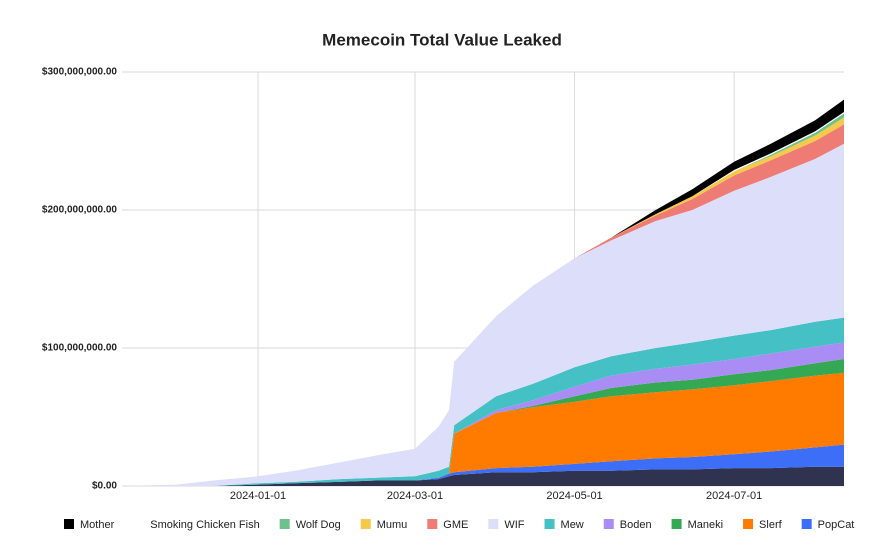 Image resolution: width=872 pixels, height=560 pixels. Describe the element at coordinates (80, 72) in the screenshot. I see `y-tick-label: $300,000,000.00` at that location.